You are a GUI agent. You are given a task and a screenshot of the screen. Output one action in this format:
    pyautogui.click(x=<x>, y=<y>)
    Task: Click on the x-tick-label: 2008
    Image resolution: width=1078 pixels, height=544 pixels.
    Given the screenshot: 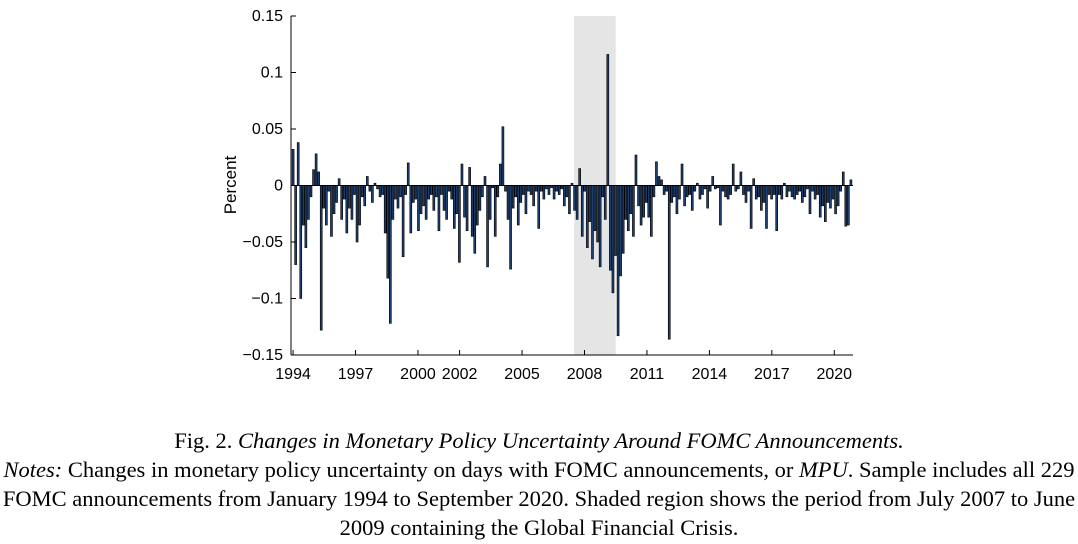 What is the action you would take?
    pyautogui.click(x=585, y=374)
    